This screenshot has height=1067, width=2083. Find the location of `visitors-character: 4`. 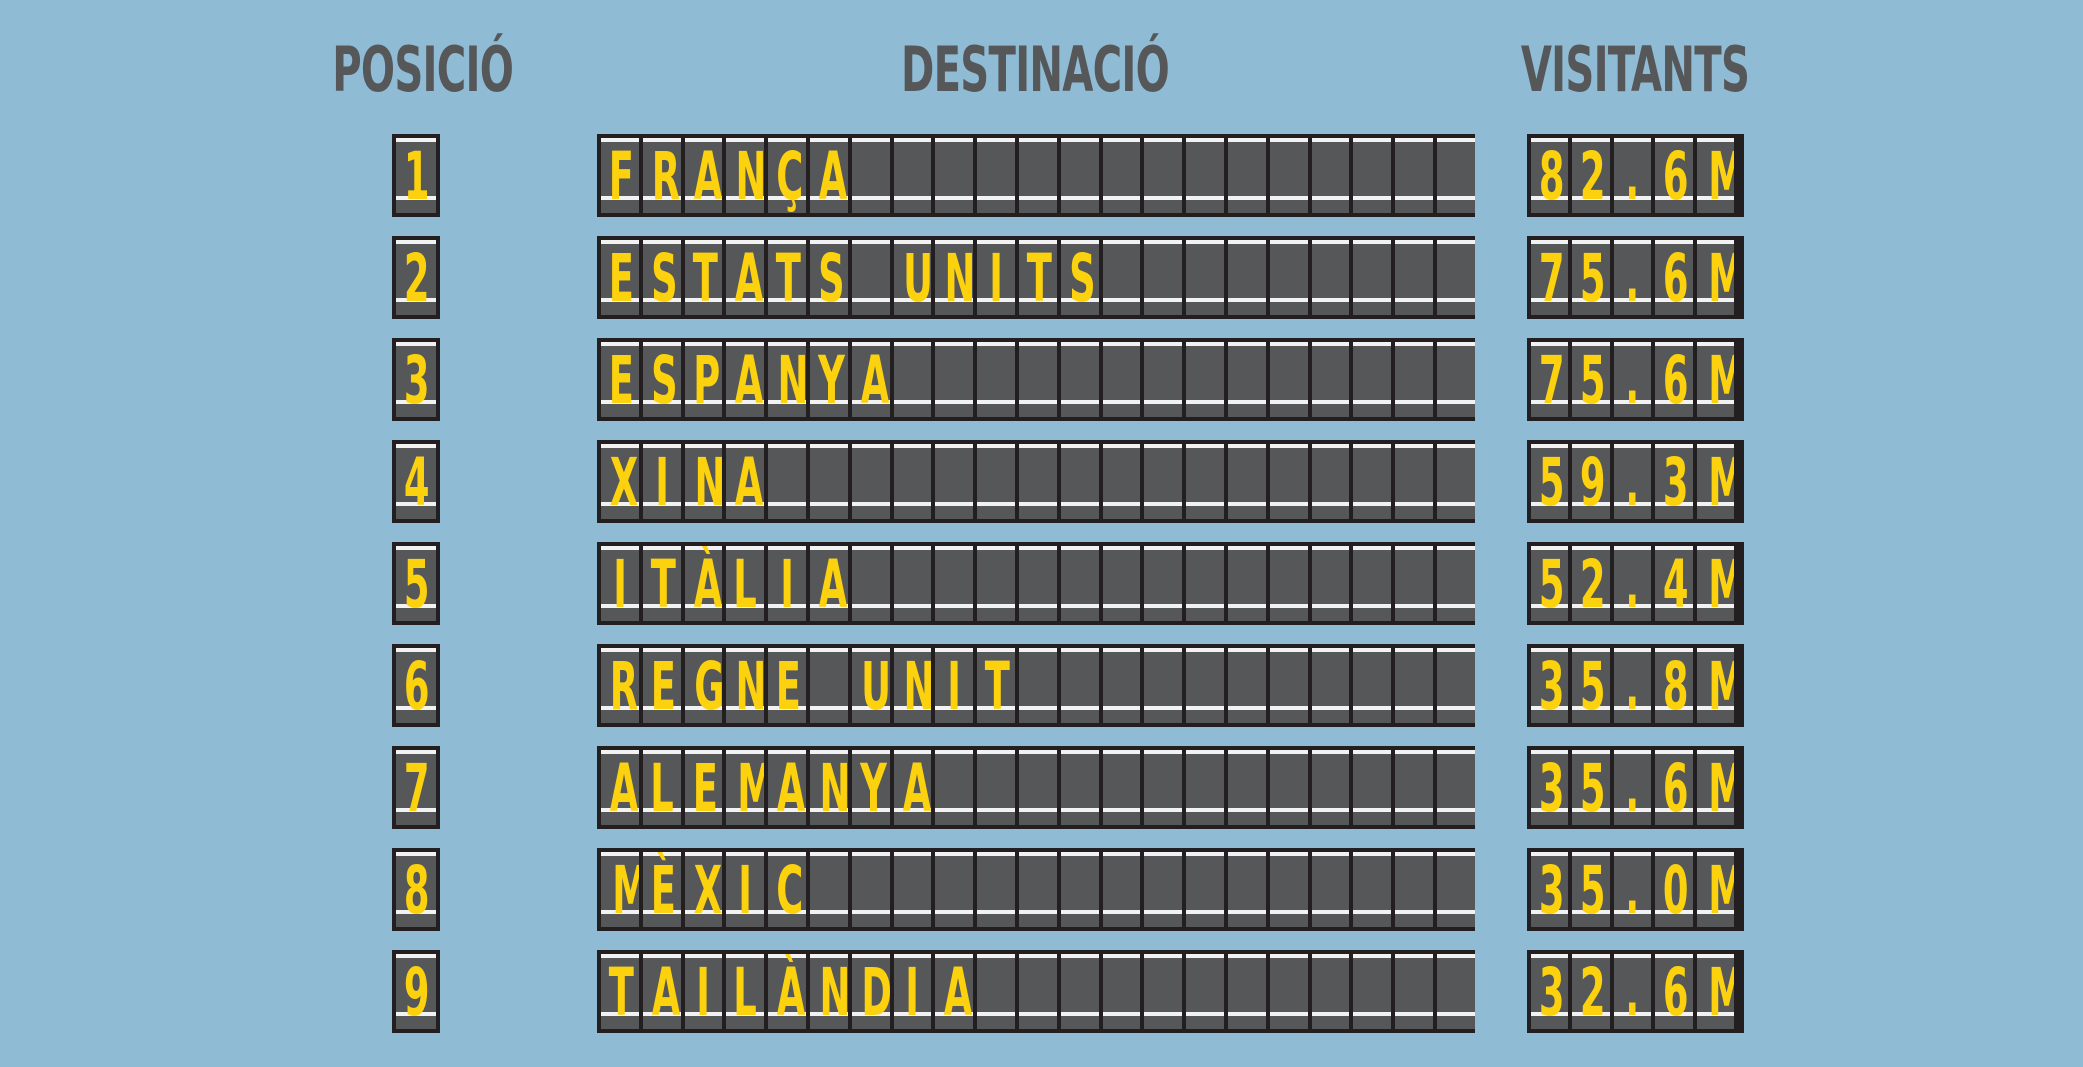

visitors-character: 4 is located at coordinates (1676, 583).